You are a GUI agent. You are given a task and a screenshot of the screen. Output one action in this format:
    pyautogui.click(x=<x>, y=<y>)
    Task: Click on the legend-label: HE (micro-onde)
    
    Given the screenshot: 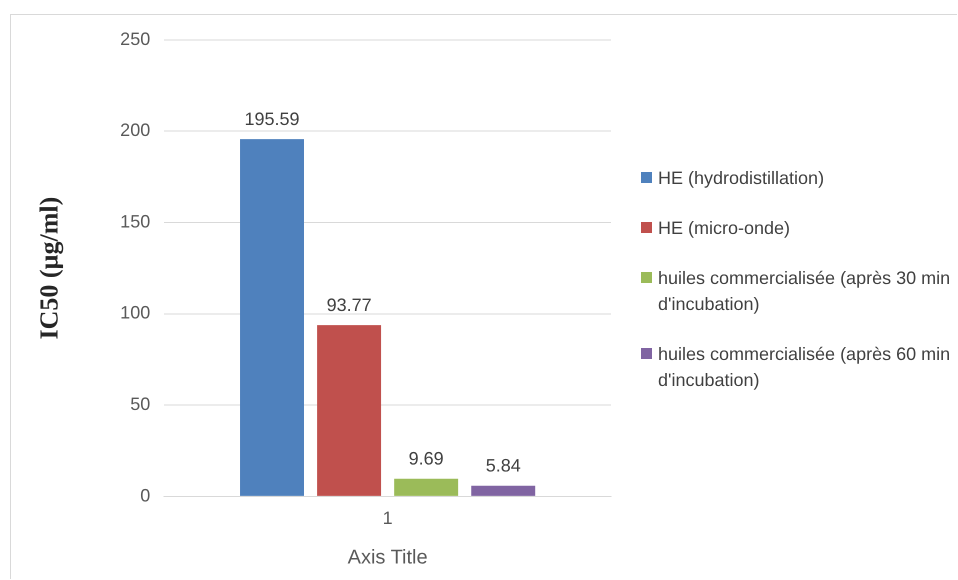 What is the action you would take?
    pyautogui.click(x=724, y=228)
    